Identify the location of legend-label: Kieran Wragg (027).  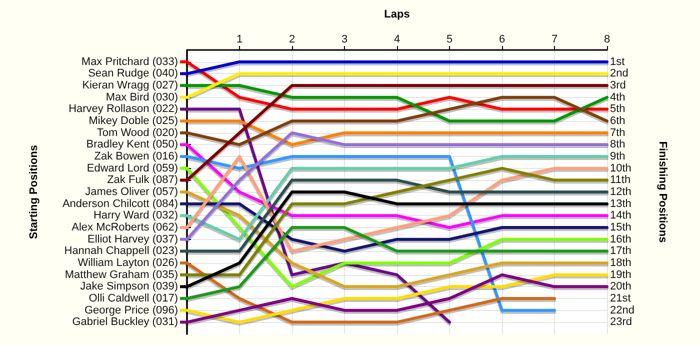
(130, 86).